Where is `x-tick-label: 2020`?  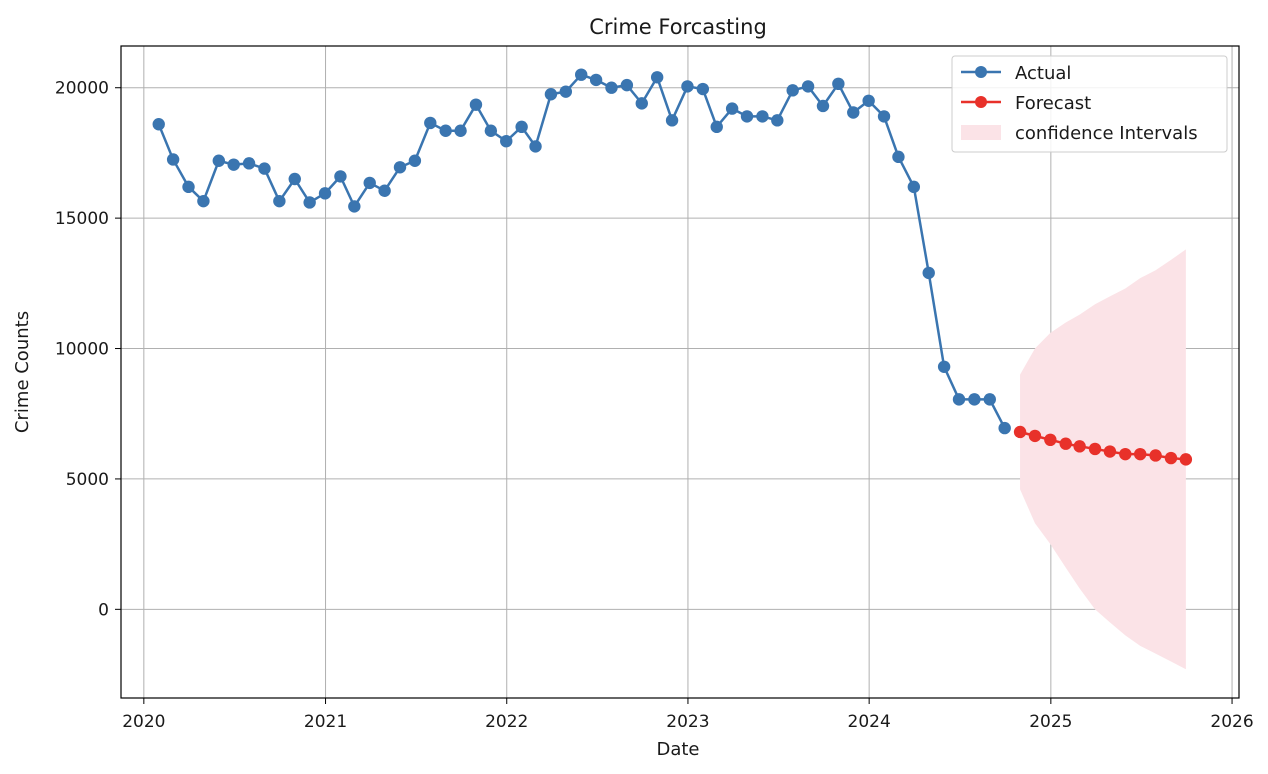 x-tick-label: 2020 is located at coordinates (143, 722).